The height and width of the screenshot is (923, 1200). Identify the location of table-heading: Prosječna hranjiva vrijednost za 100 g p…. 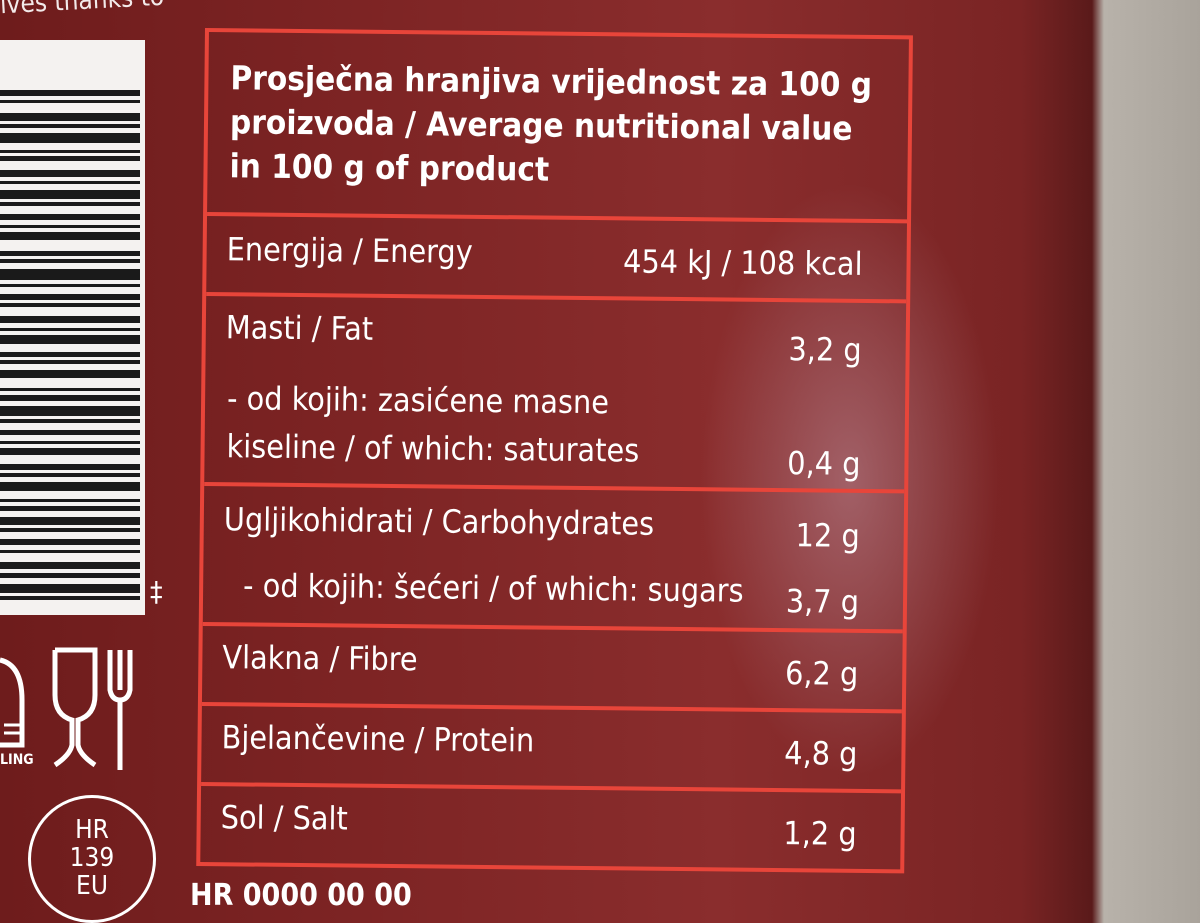
(551, 123).